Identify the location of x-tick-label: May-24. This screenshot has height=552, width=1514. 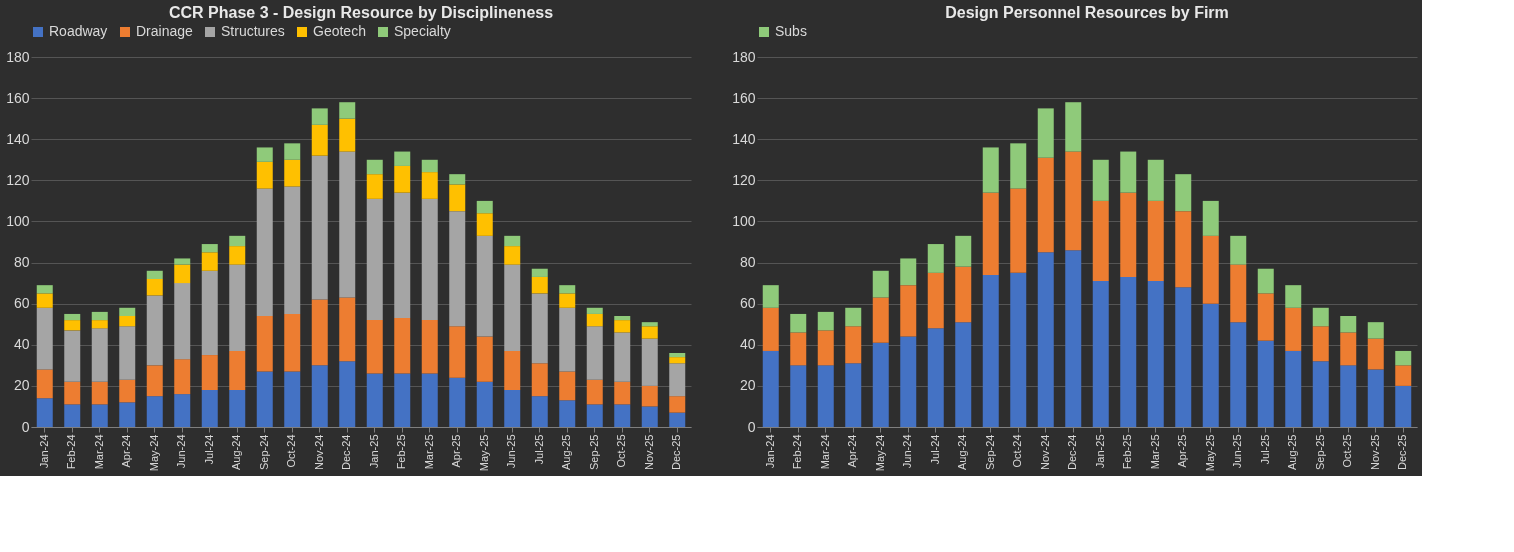
(153, 453).